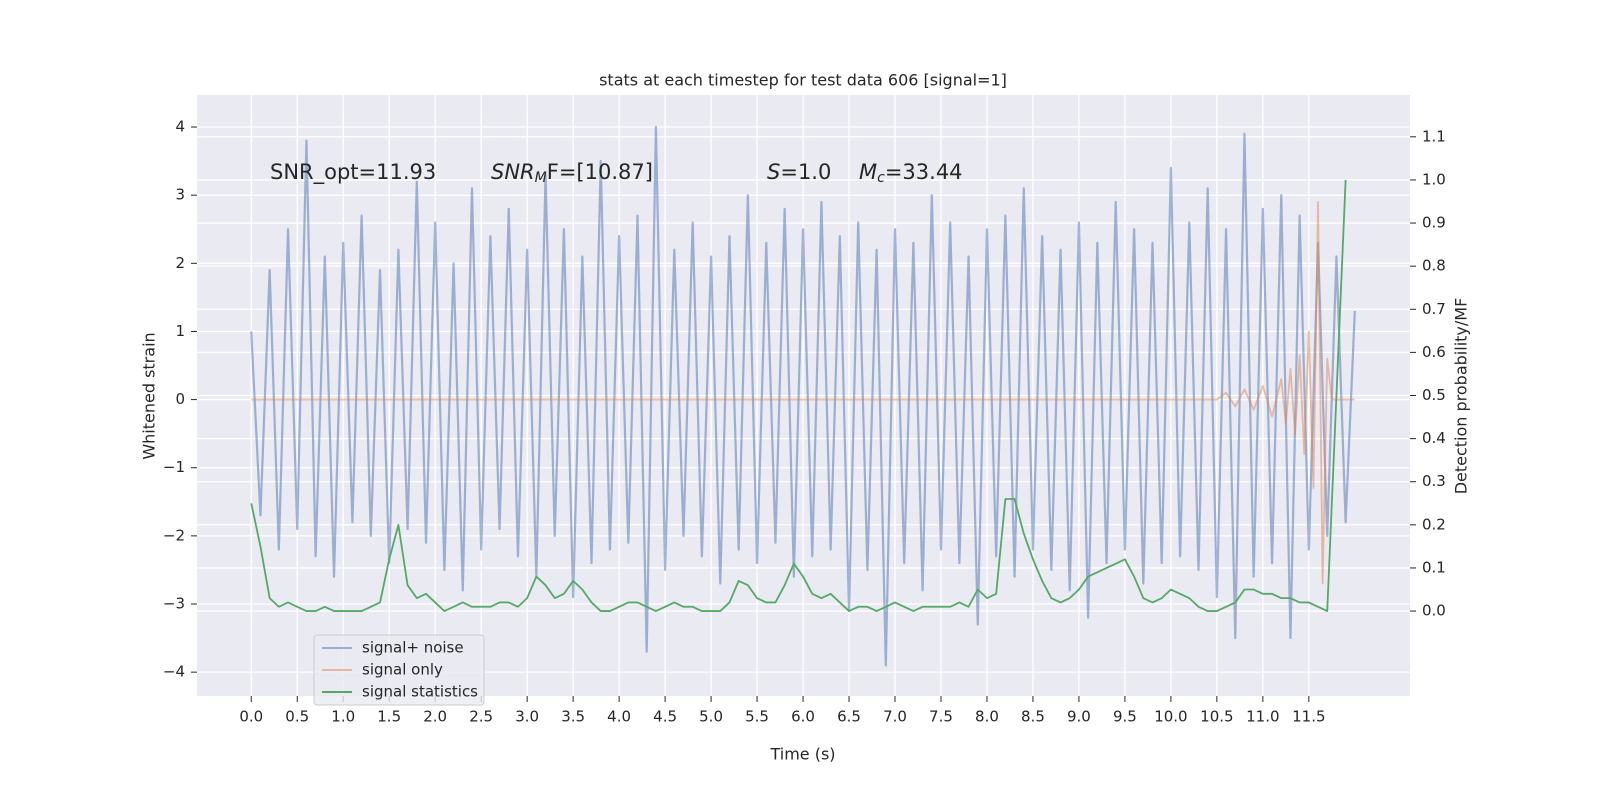  I want to click on annotation: SNR_opt=11.93, so click(353, 172).